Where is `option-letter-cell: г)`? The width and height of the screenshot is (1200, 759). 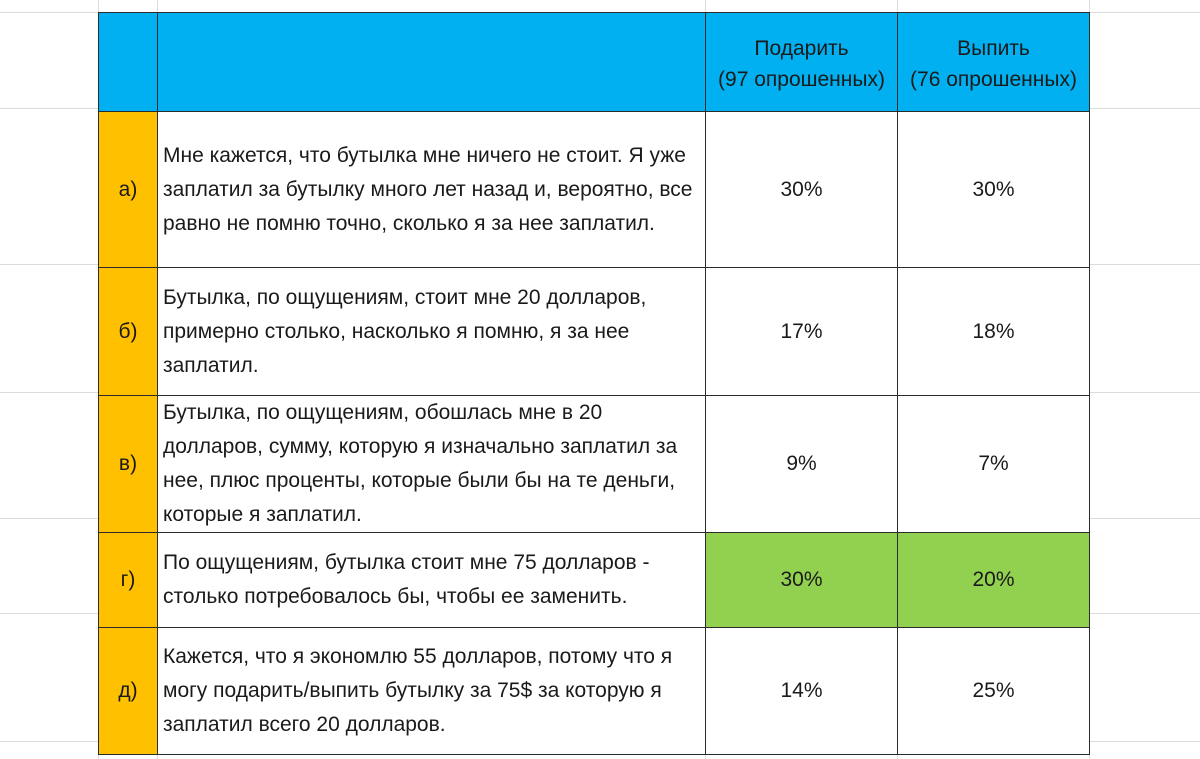 option-letter-cell: г) is located at coordinates (128, 580).